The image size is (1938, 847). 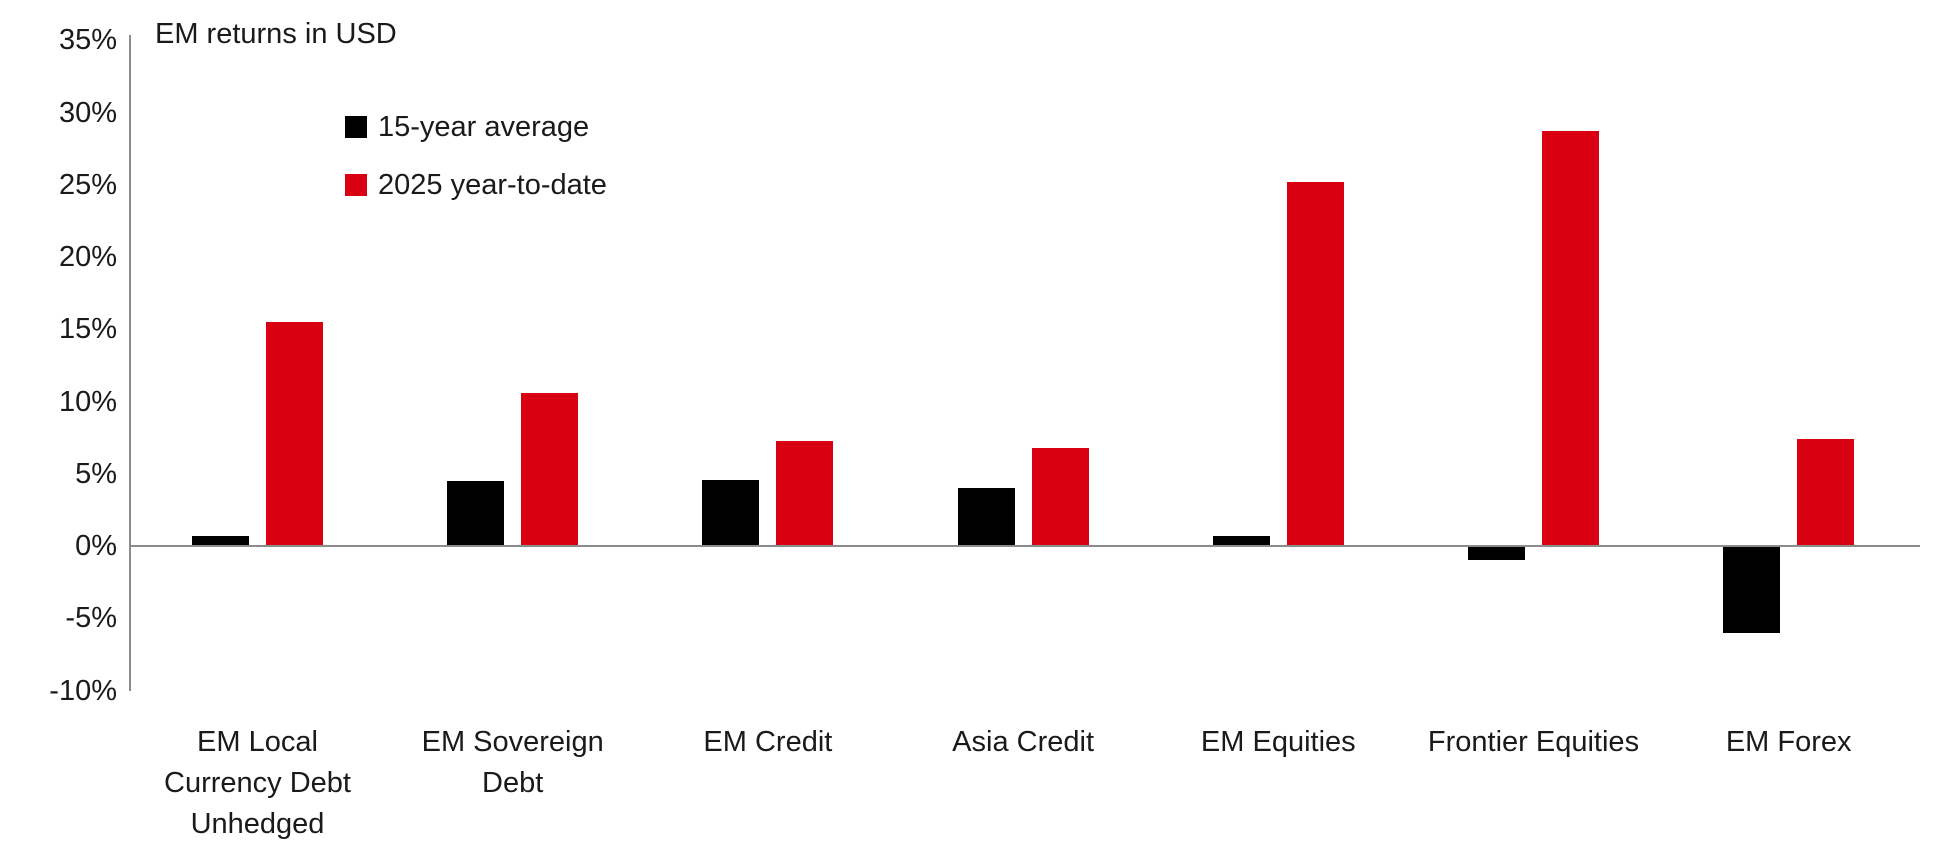 What do you see at coordinates (731, 512) in the screenshot?
I see `bar-15-year-average-em-credit` at bounding box center [731, 512].